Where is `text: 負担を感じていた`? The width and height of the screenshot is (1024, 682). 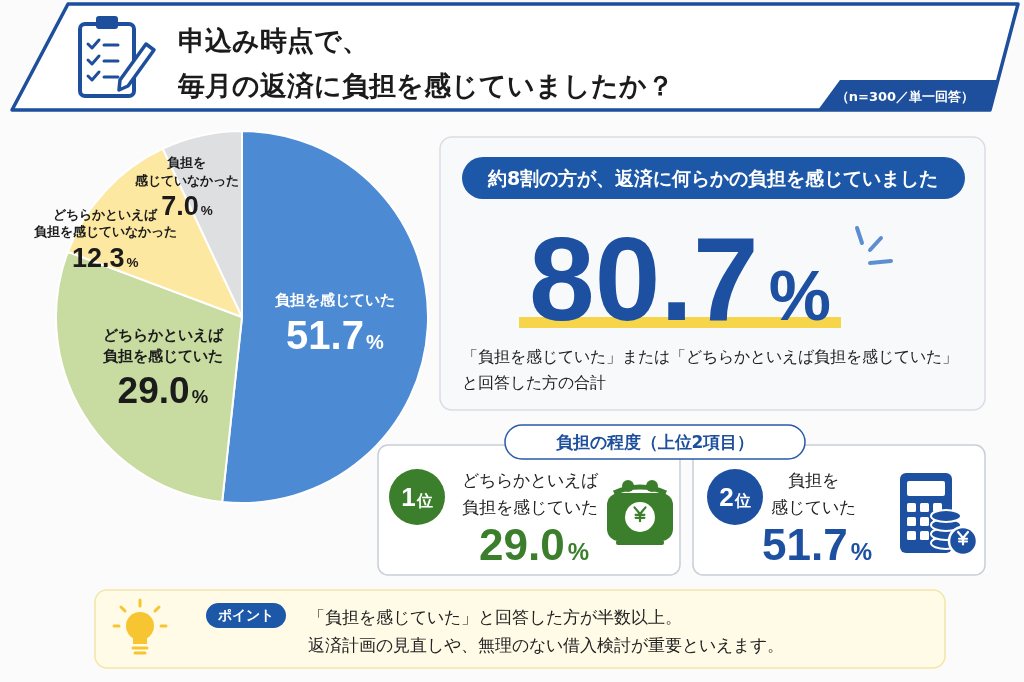
text: 負担を感じていた is located at coordinates (813, 494).